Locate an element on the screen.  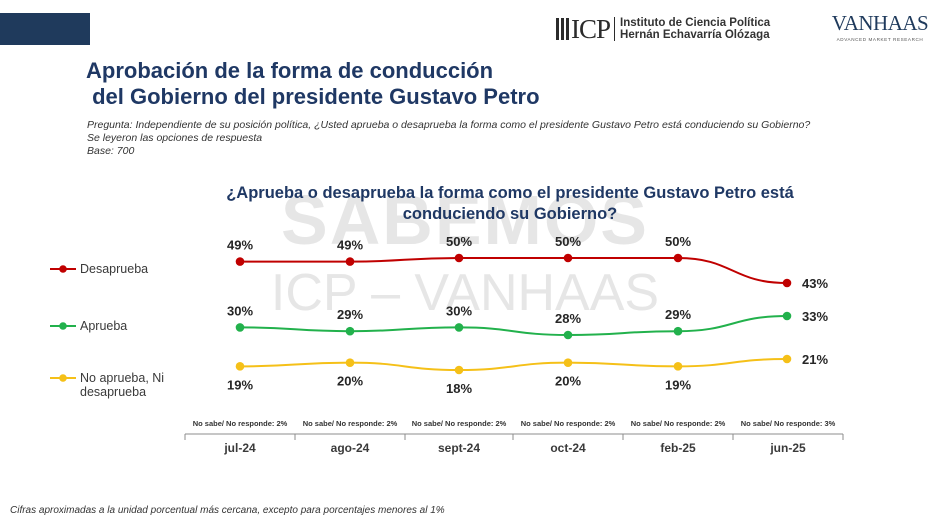
page-title-line1: Aprobación de la forma de conducción is located at coordinates (290, 70).